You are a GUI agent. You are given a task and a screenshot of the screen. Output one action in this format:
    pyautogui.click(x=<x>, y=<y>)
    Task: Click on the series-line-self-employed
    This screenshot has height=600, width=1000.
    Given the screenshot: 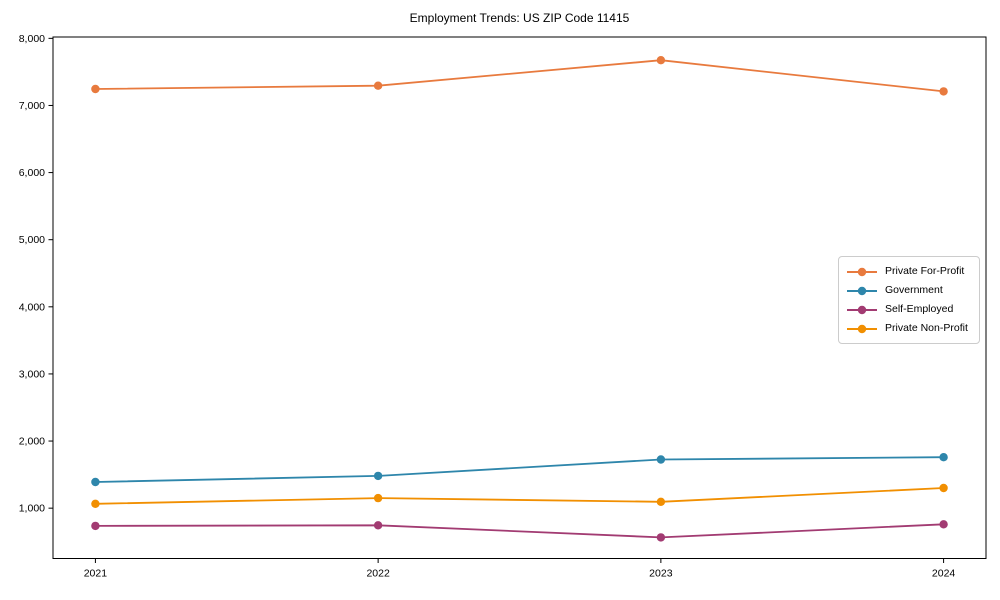 What is the action you would take?
    pyautogui.click(x=519, y=531)
    